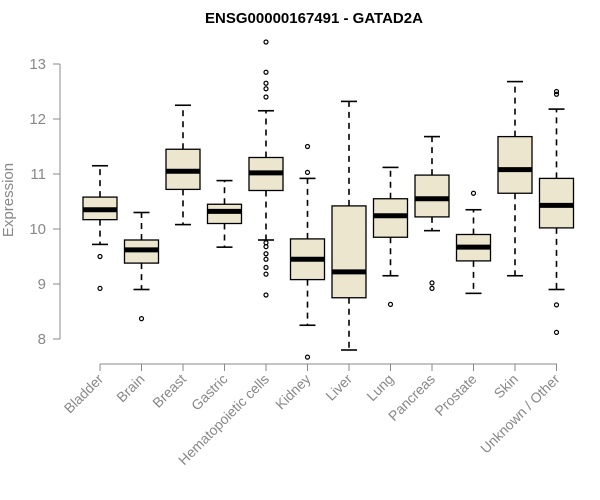 The height and width of the screenshot is (500, 600). I want to click on x-tick-label: Kidney, so click(293, 392).